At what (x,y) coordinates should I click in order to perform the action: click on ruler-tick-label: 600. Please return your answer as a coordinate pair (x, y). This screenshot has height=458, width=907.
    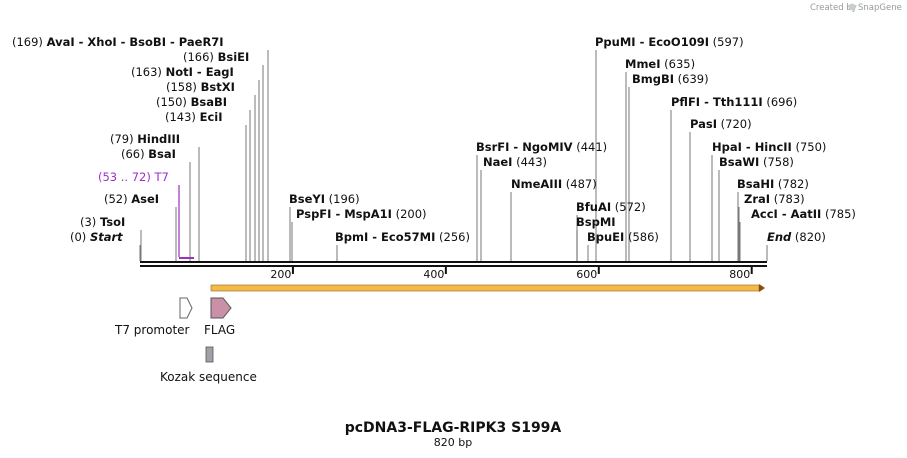
    Looking at the image, I should click on (586, 274).